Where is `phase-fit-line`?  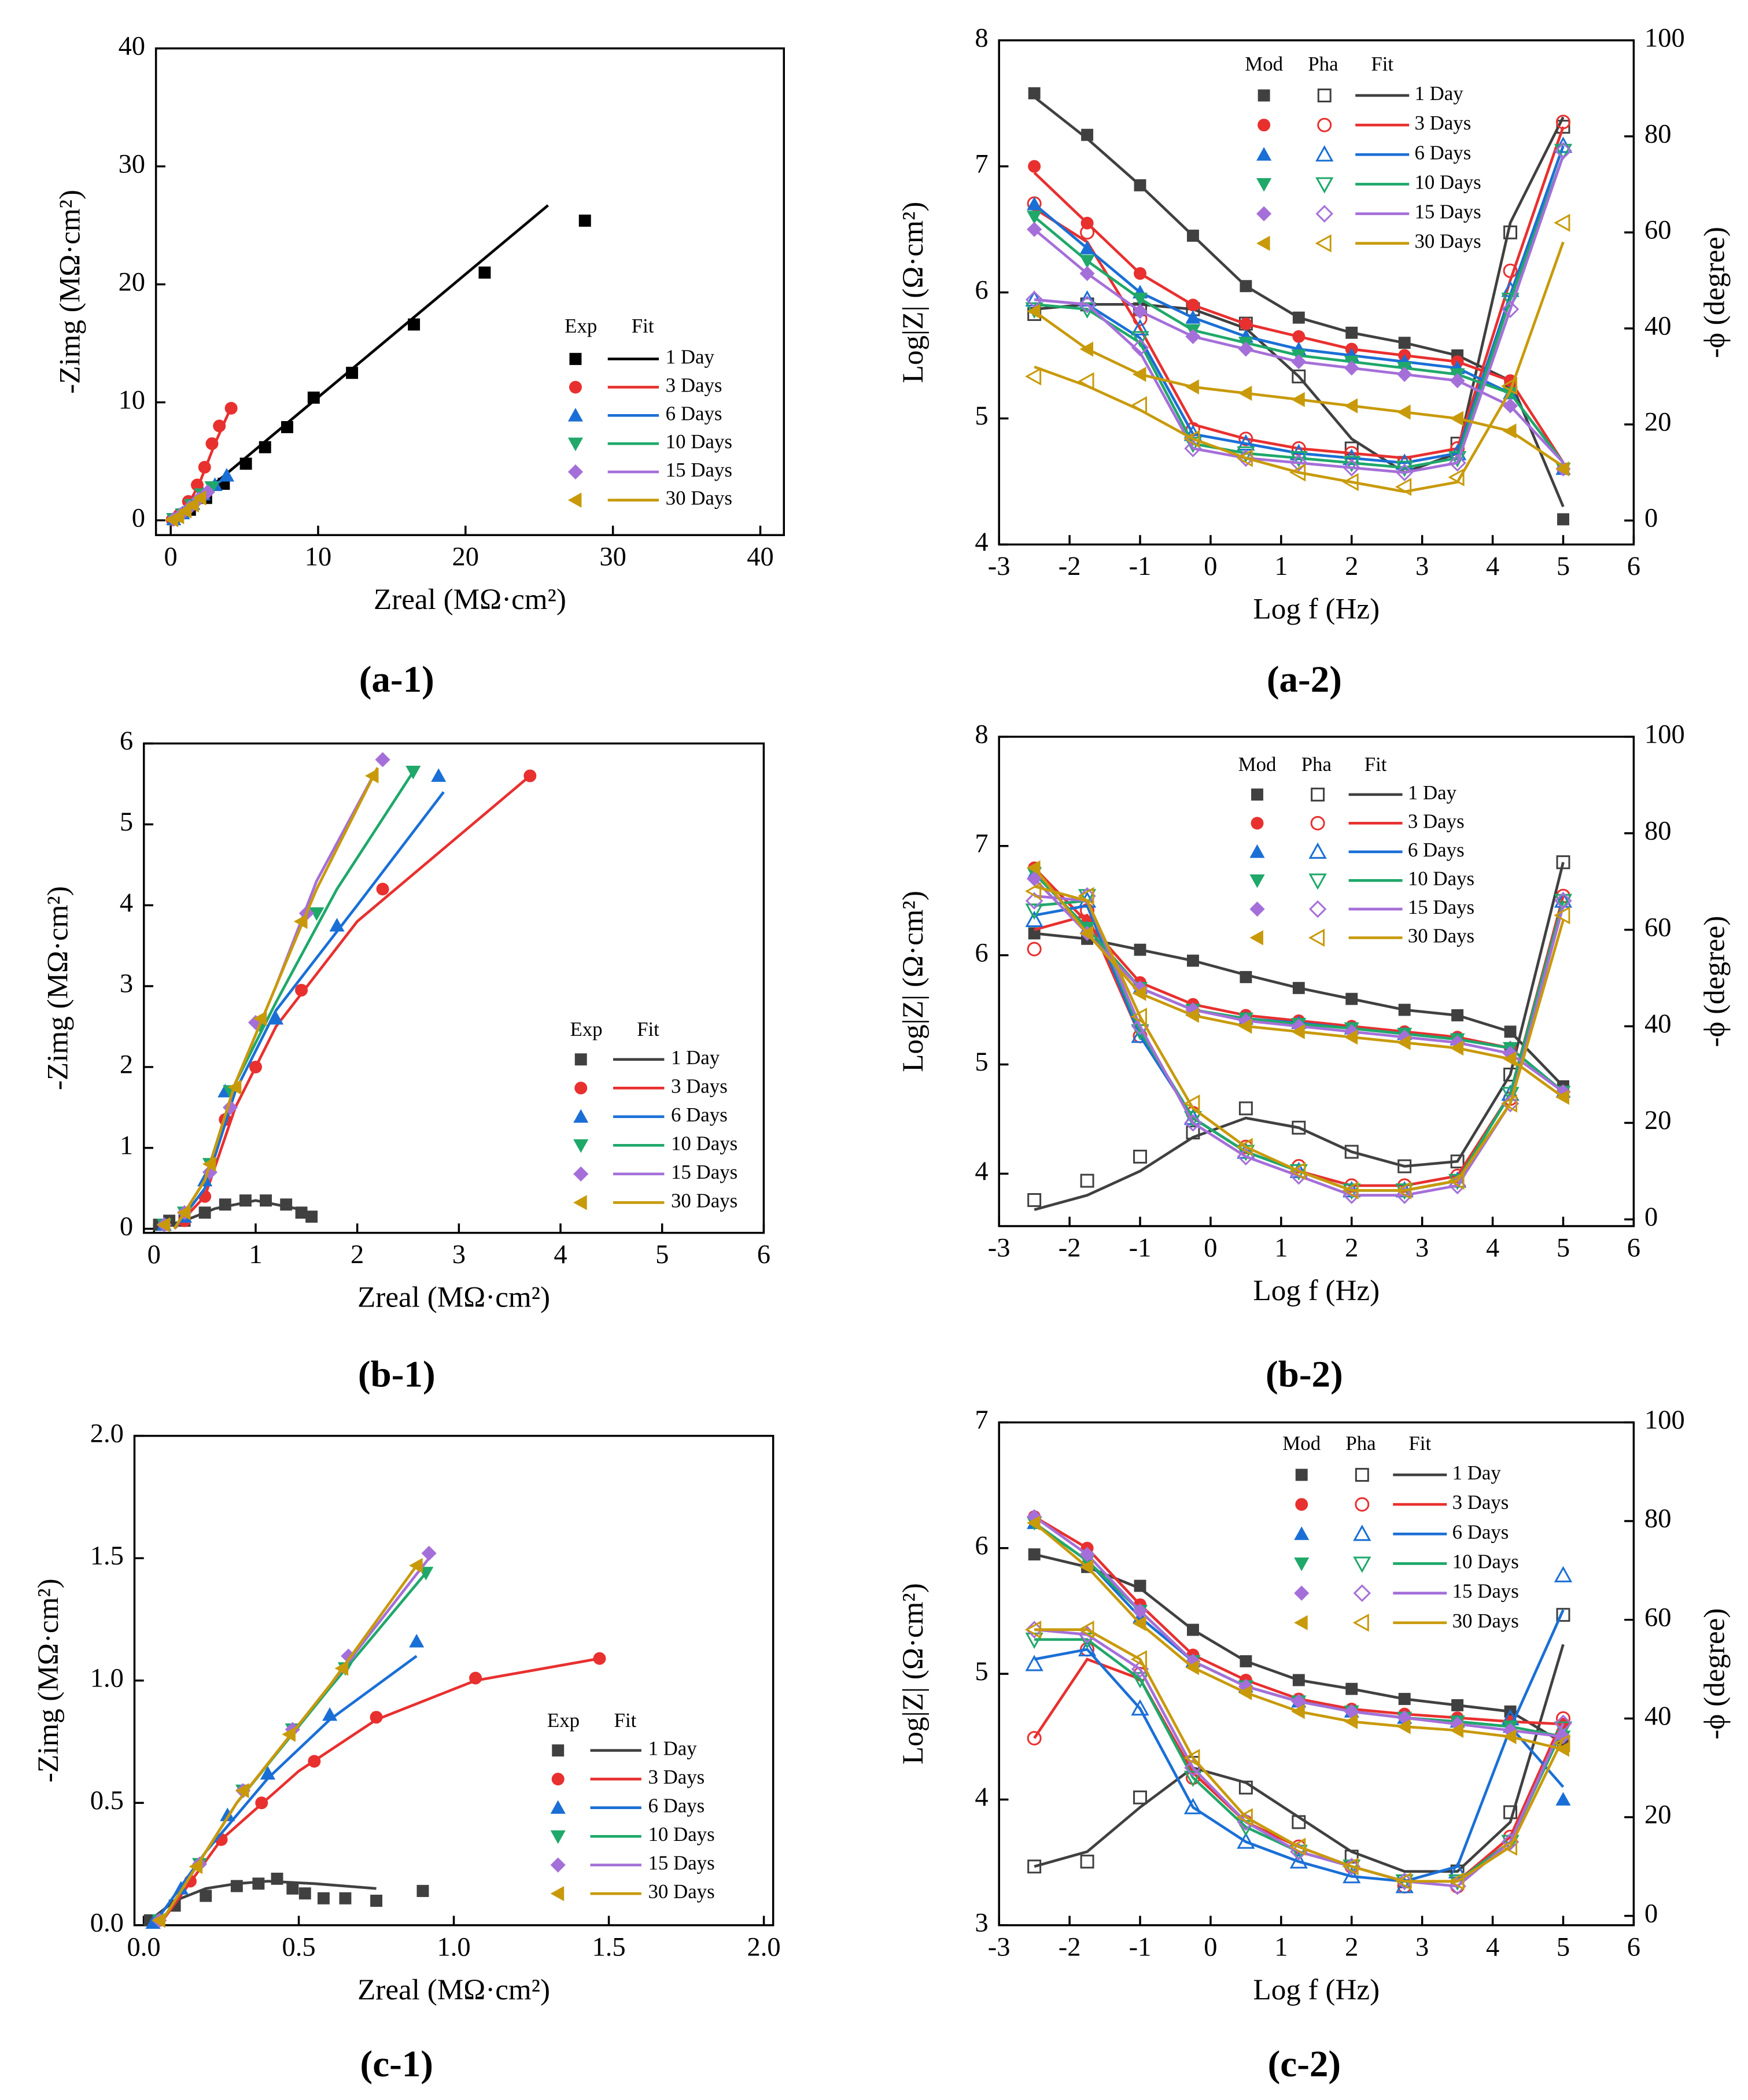 phase-fit-line is located at coordinates (1299, 1746).